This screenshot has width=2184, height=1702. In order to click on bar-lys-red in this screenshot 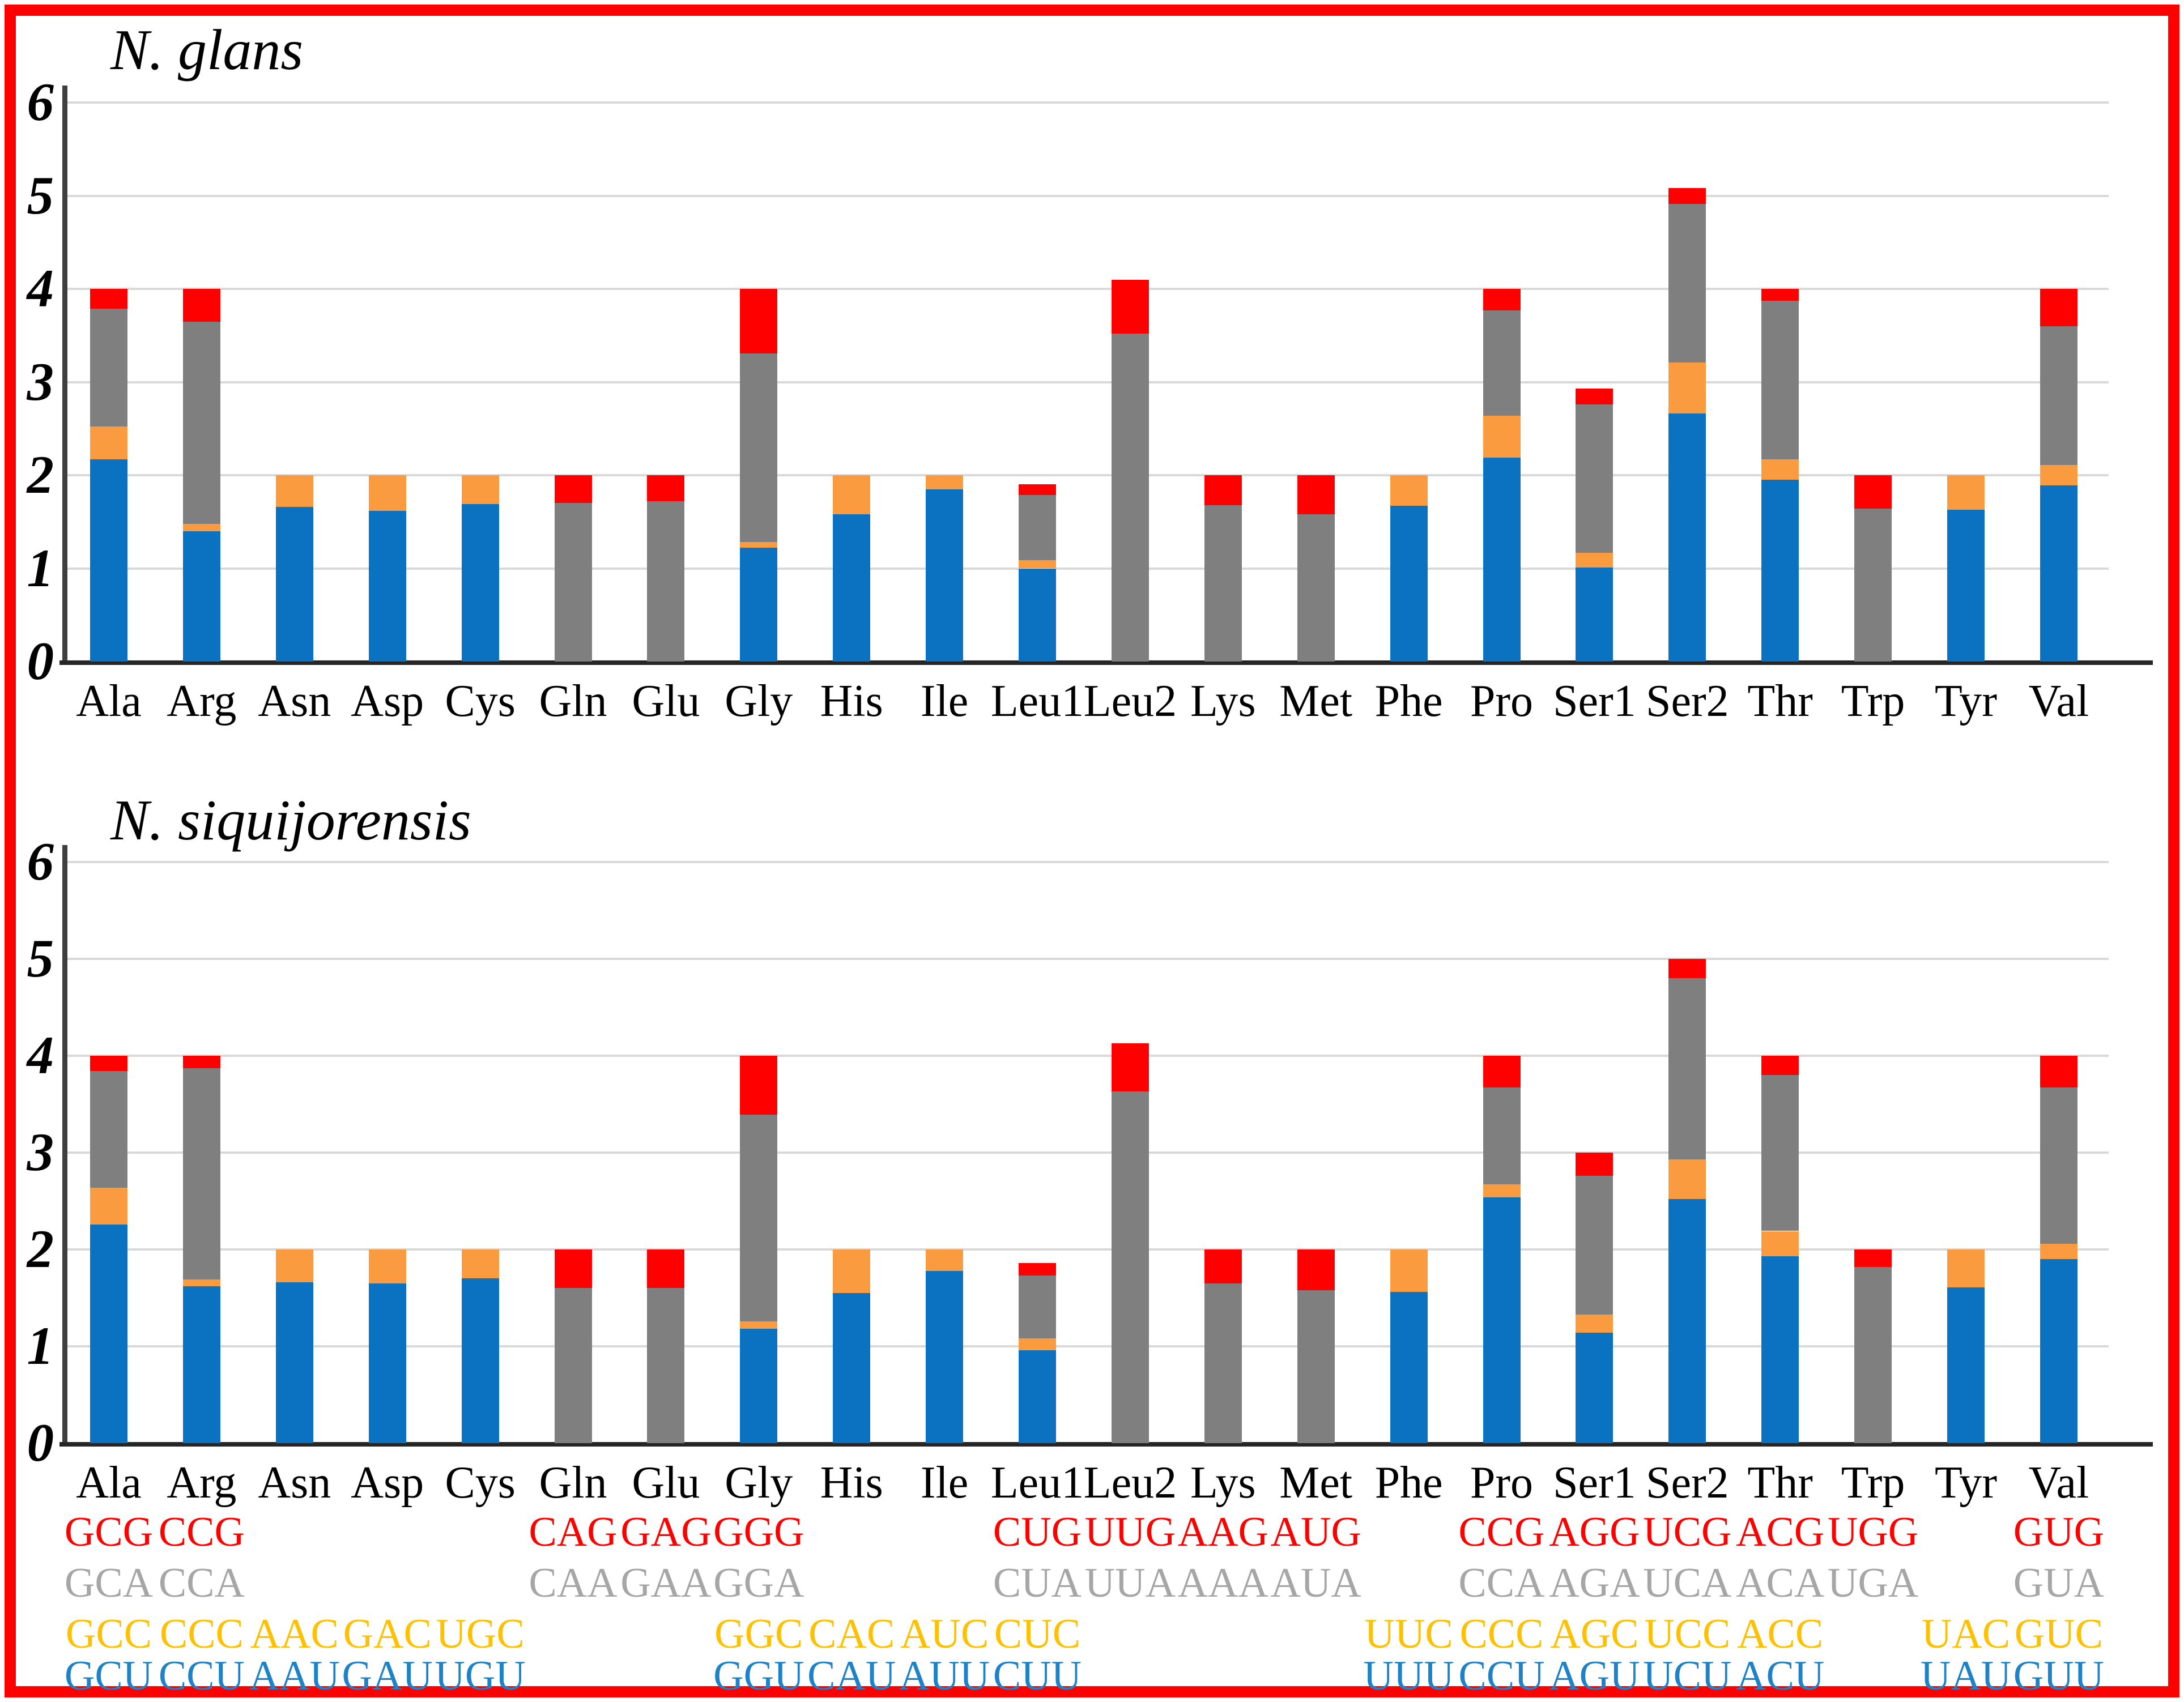, I will do `click(1223, 1266)`.